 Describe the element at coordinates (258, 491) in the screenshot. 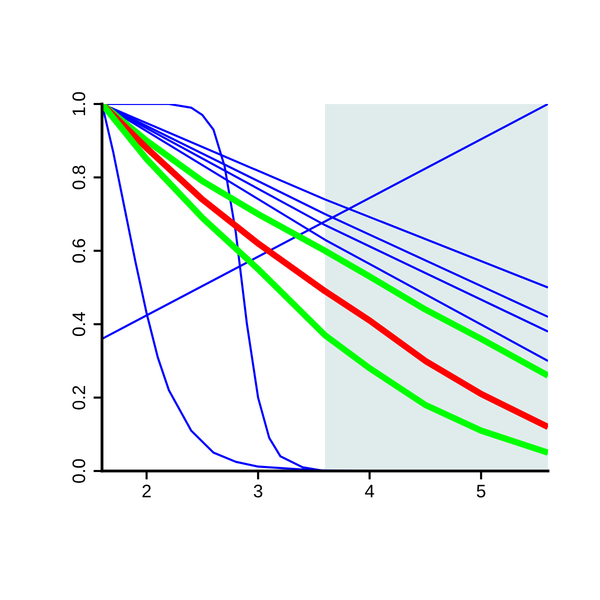

I see `x-tick-label: 3` at that location.